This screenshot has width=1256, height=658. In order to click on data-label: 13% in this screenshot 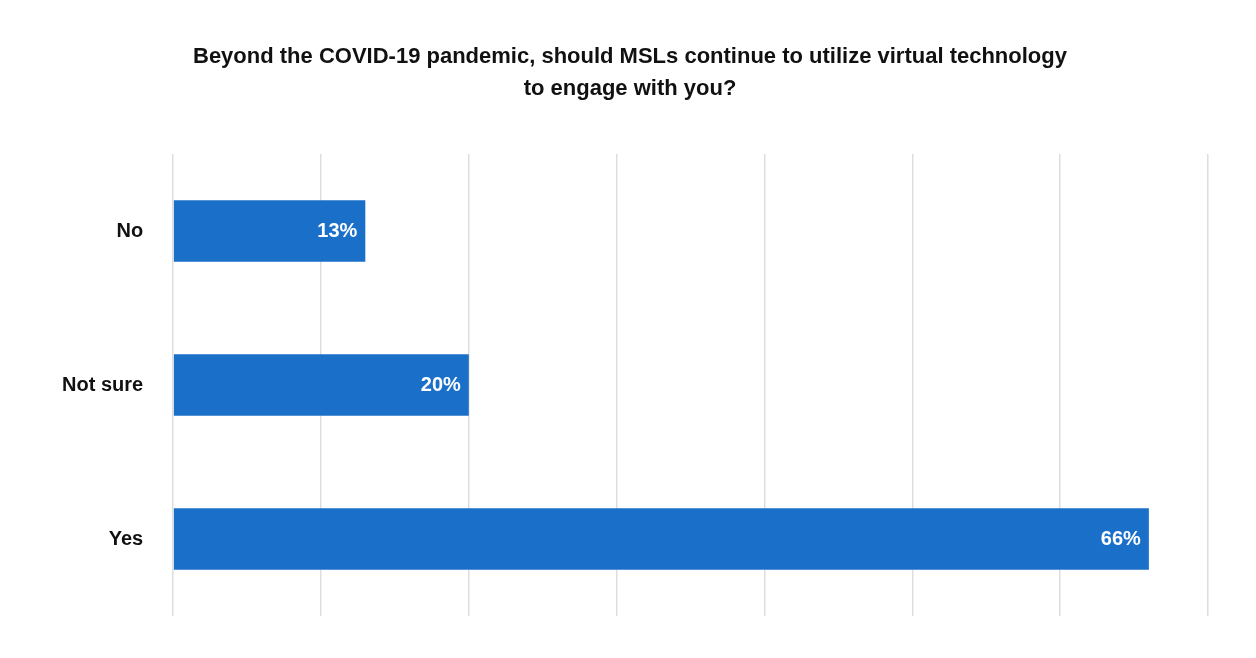, I will do `click(337, 229)`.